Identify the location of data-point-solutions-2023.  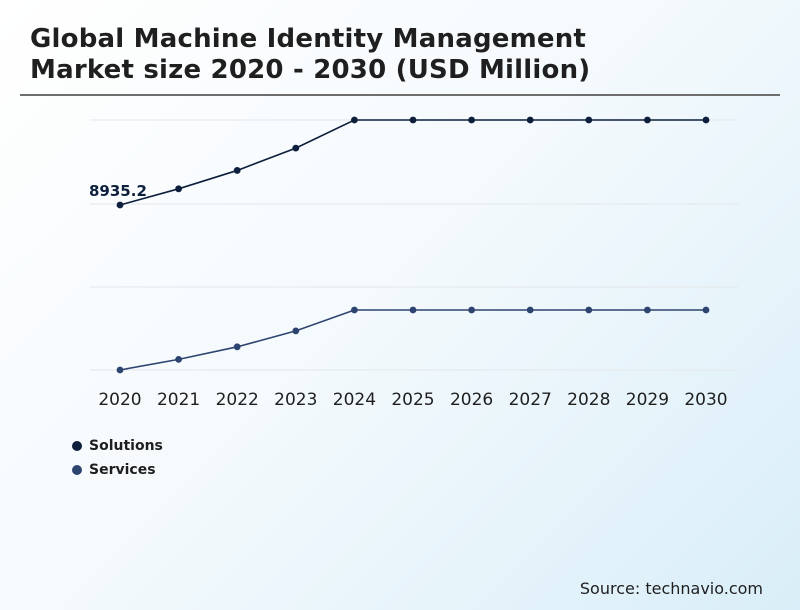
(296, 148).